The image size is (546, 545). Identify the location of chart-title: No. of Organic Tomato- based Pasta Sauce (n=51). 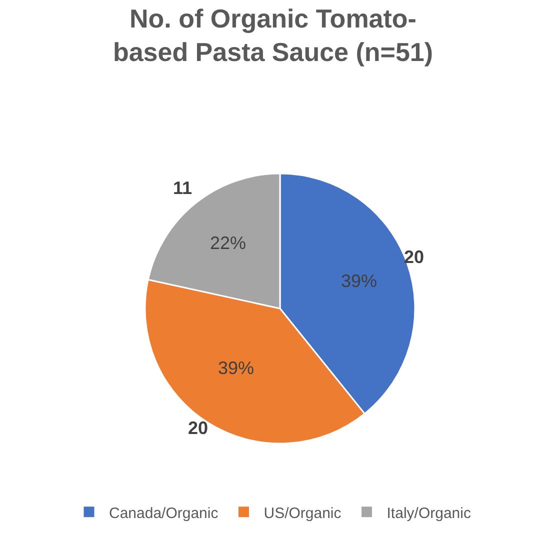
(273, 35).